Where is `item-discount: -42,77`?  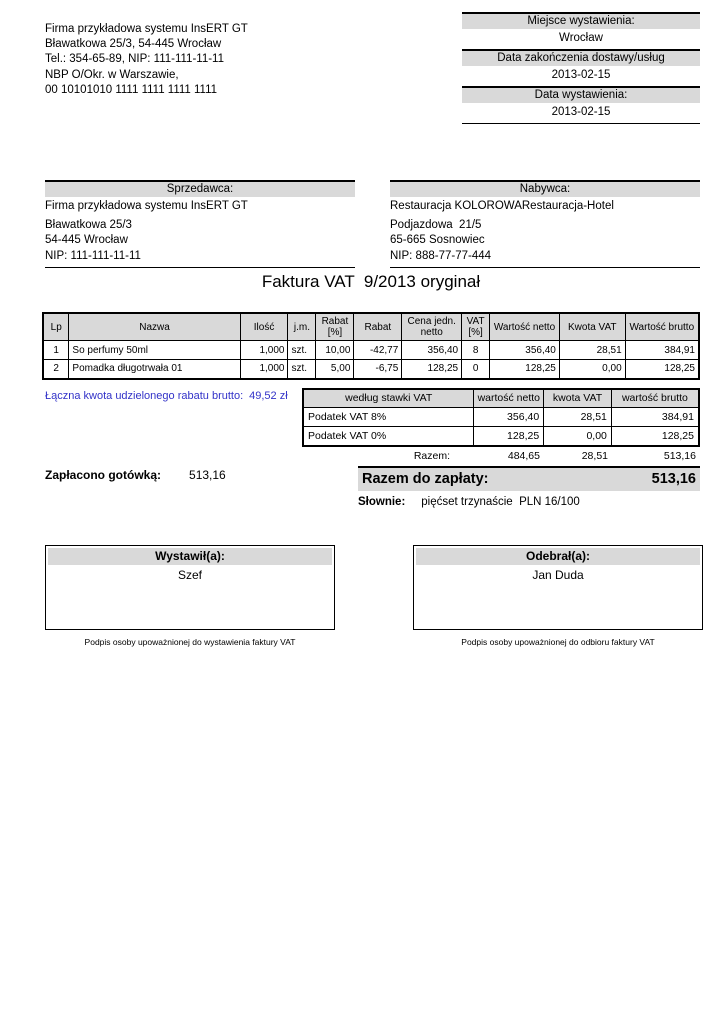
item-discount: -42,77 is located at coordinates (378, 350).